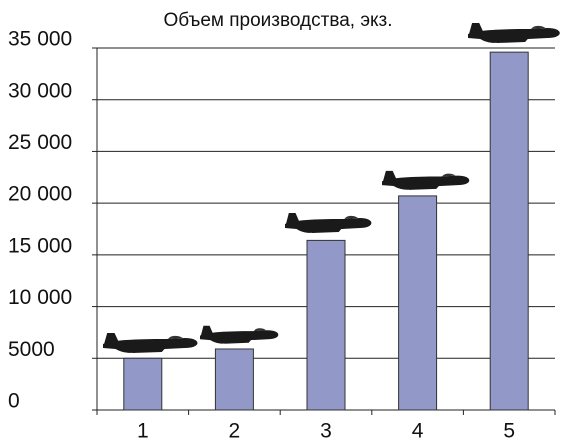 This screenshot has height=443, width=561. I want to click on y-tick-label: 25 000, so click(40, 142).